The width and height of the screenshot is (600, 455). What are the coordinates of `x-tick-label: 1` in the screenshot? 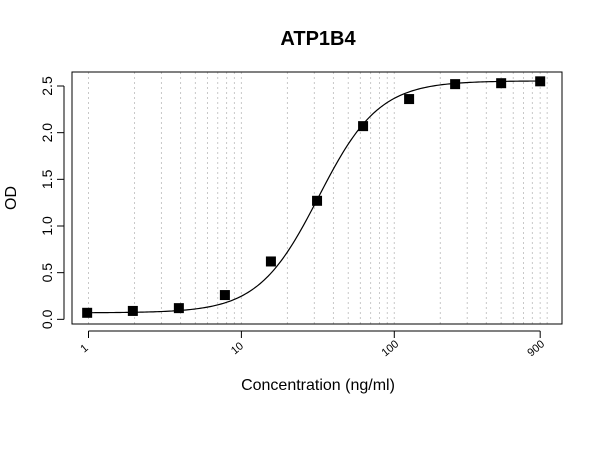 It's located at (84, 348).